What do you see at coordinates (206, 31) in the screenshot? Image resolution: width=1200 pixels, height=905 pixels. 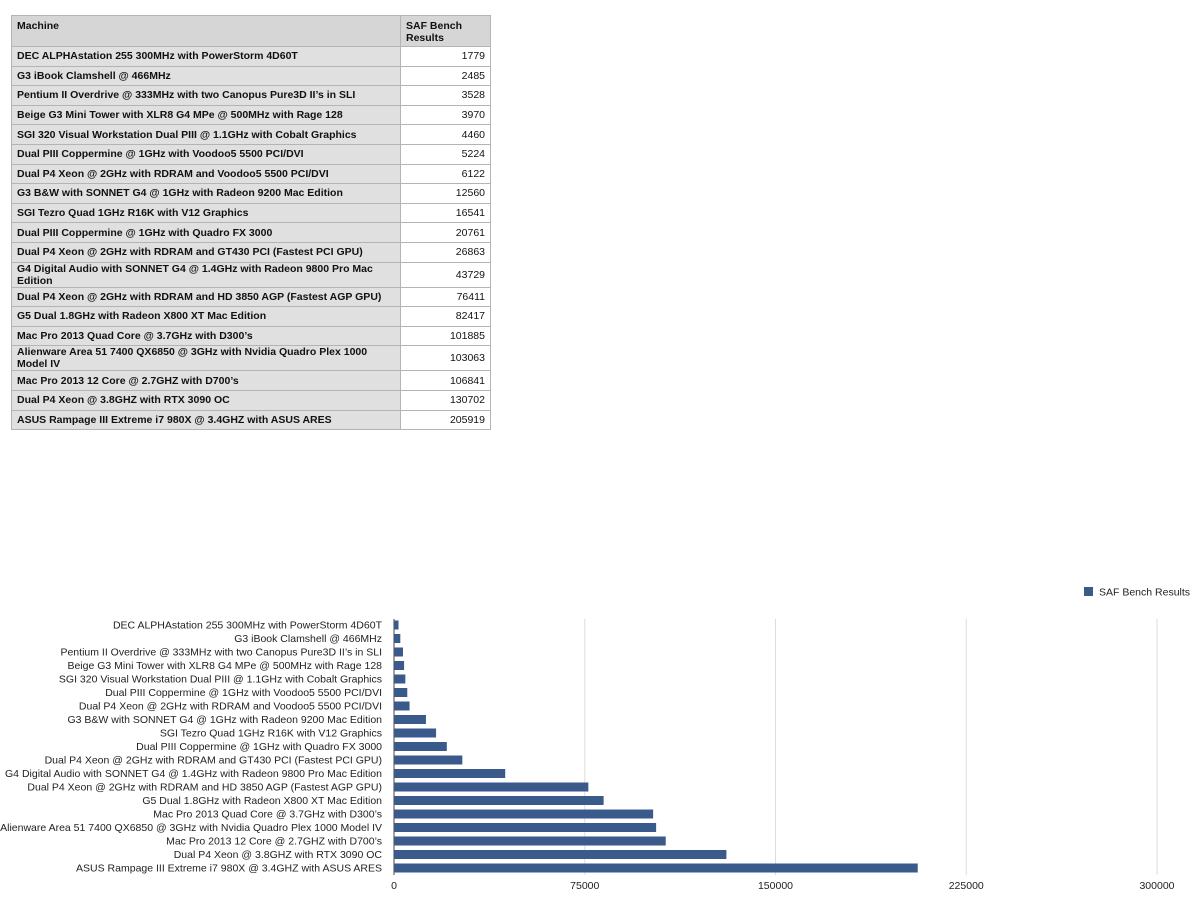 I see `column-header-machine: Machine` at bounding box center [206, 31].